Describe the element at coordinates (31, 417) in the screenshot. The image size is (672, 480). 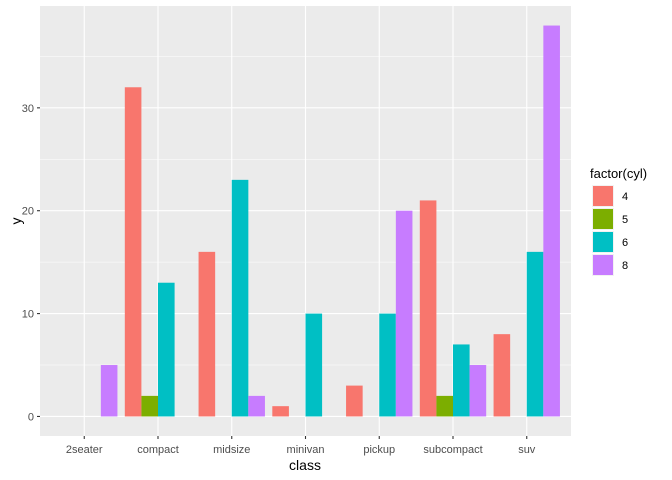
I see `y-tick-label: 0` at that location.